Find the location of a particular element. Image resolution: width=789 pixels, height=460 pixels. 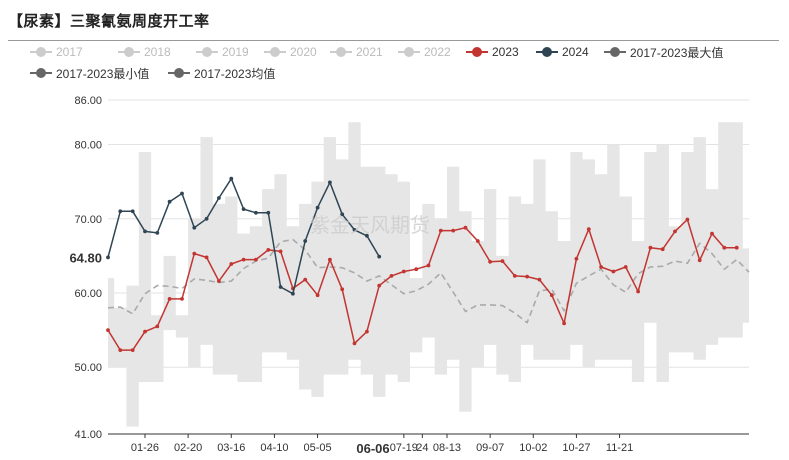

legend-item-2020: 2020 is located at coordinates (290, 52).